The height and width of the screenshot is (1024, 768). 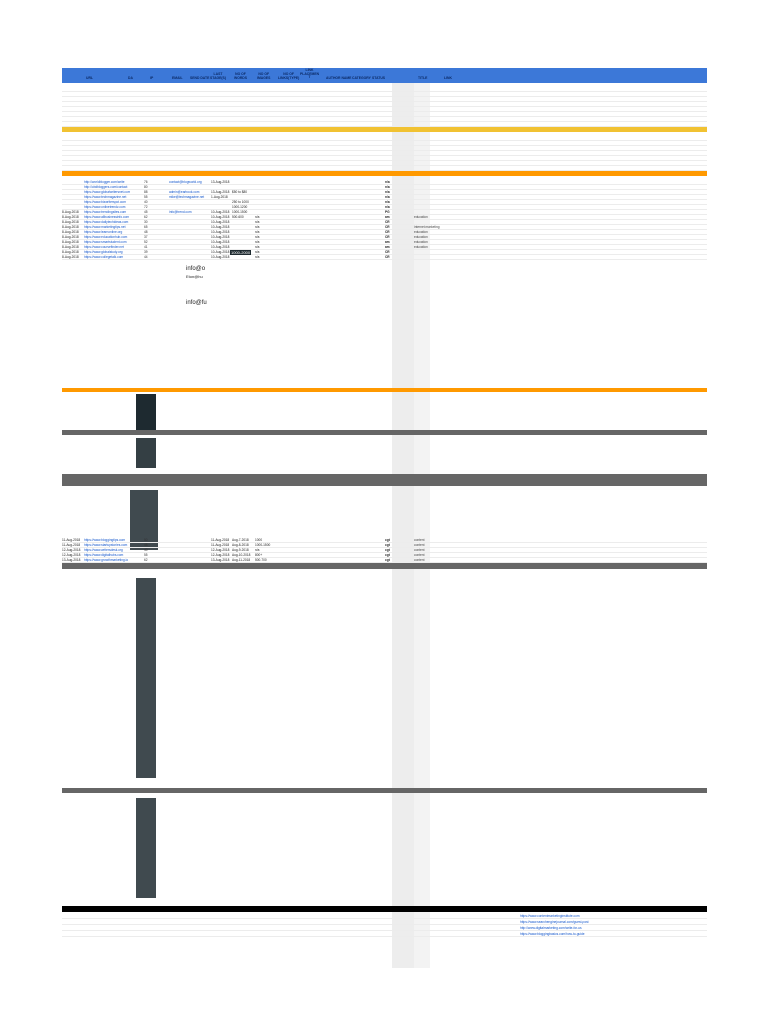 I want to click on cell-ip: 80, so click(x=146, y=187).